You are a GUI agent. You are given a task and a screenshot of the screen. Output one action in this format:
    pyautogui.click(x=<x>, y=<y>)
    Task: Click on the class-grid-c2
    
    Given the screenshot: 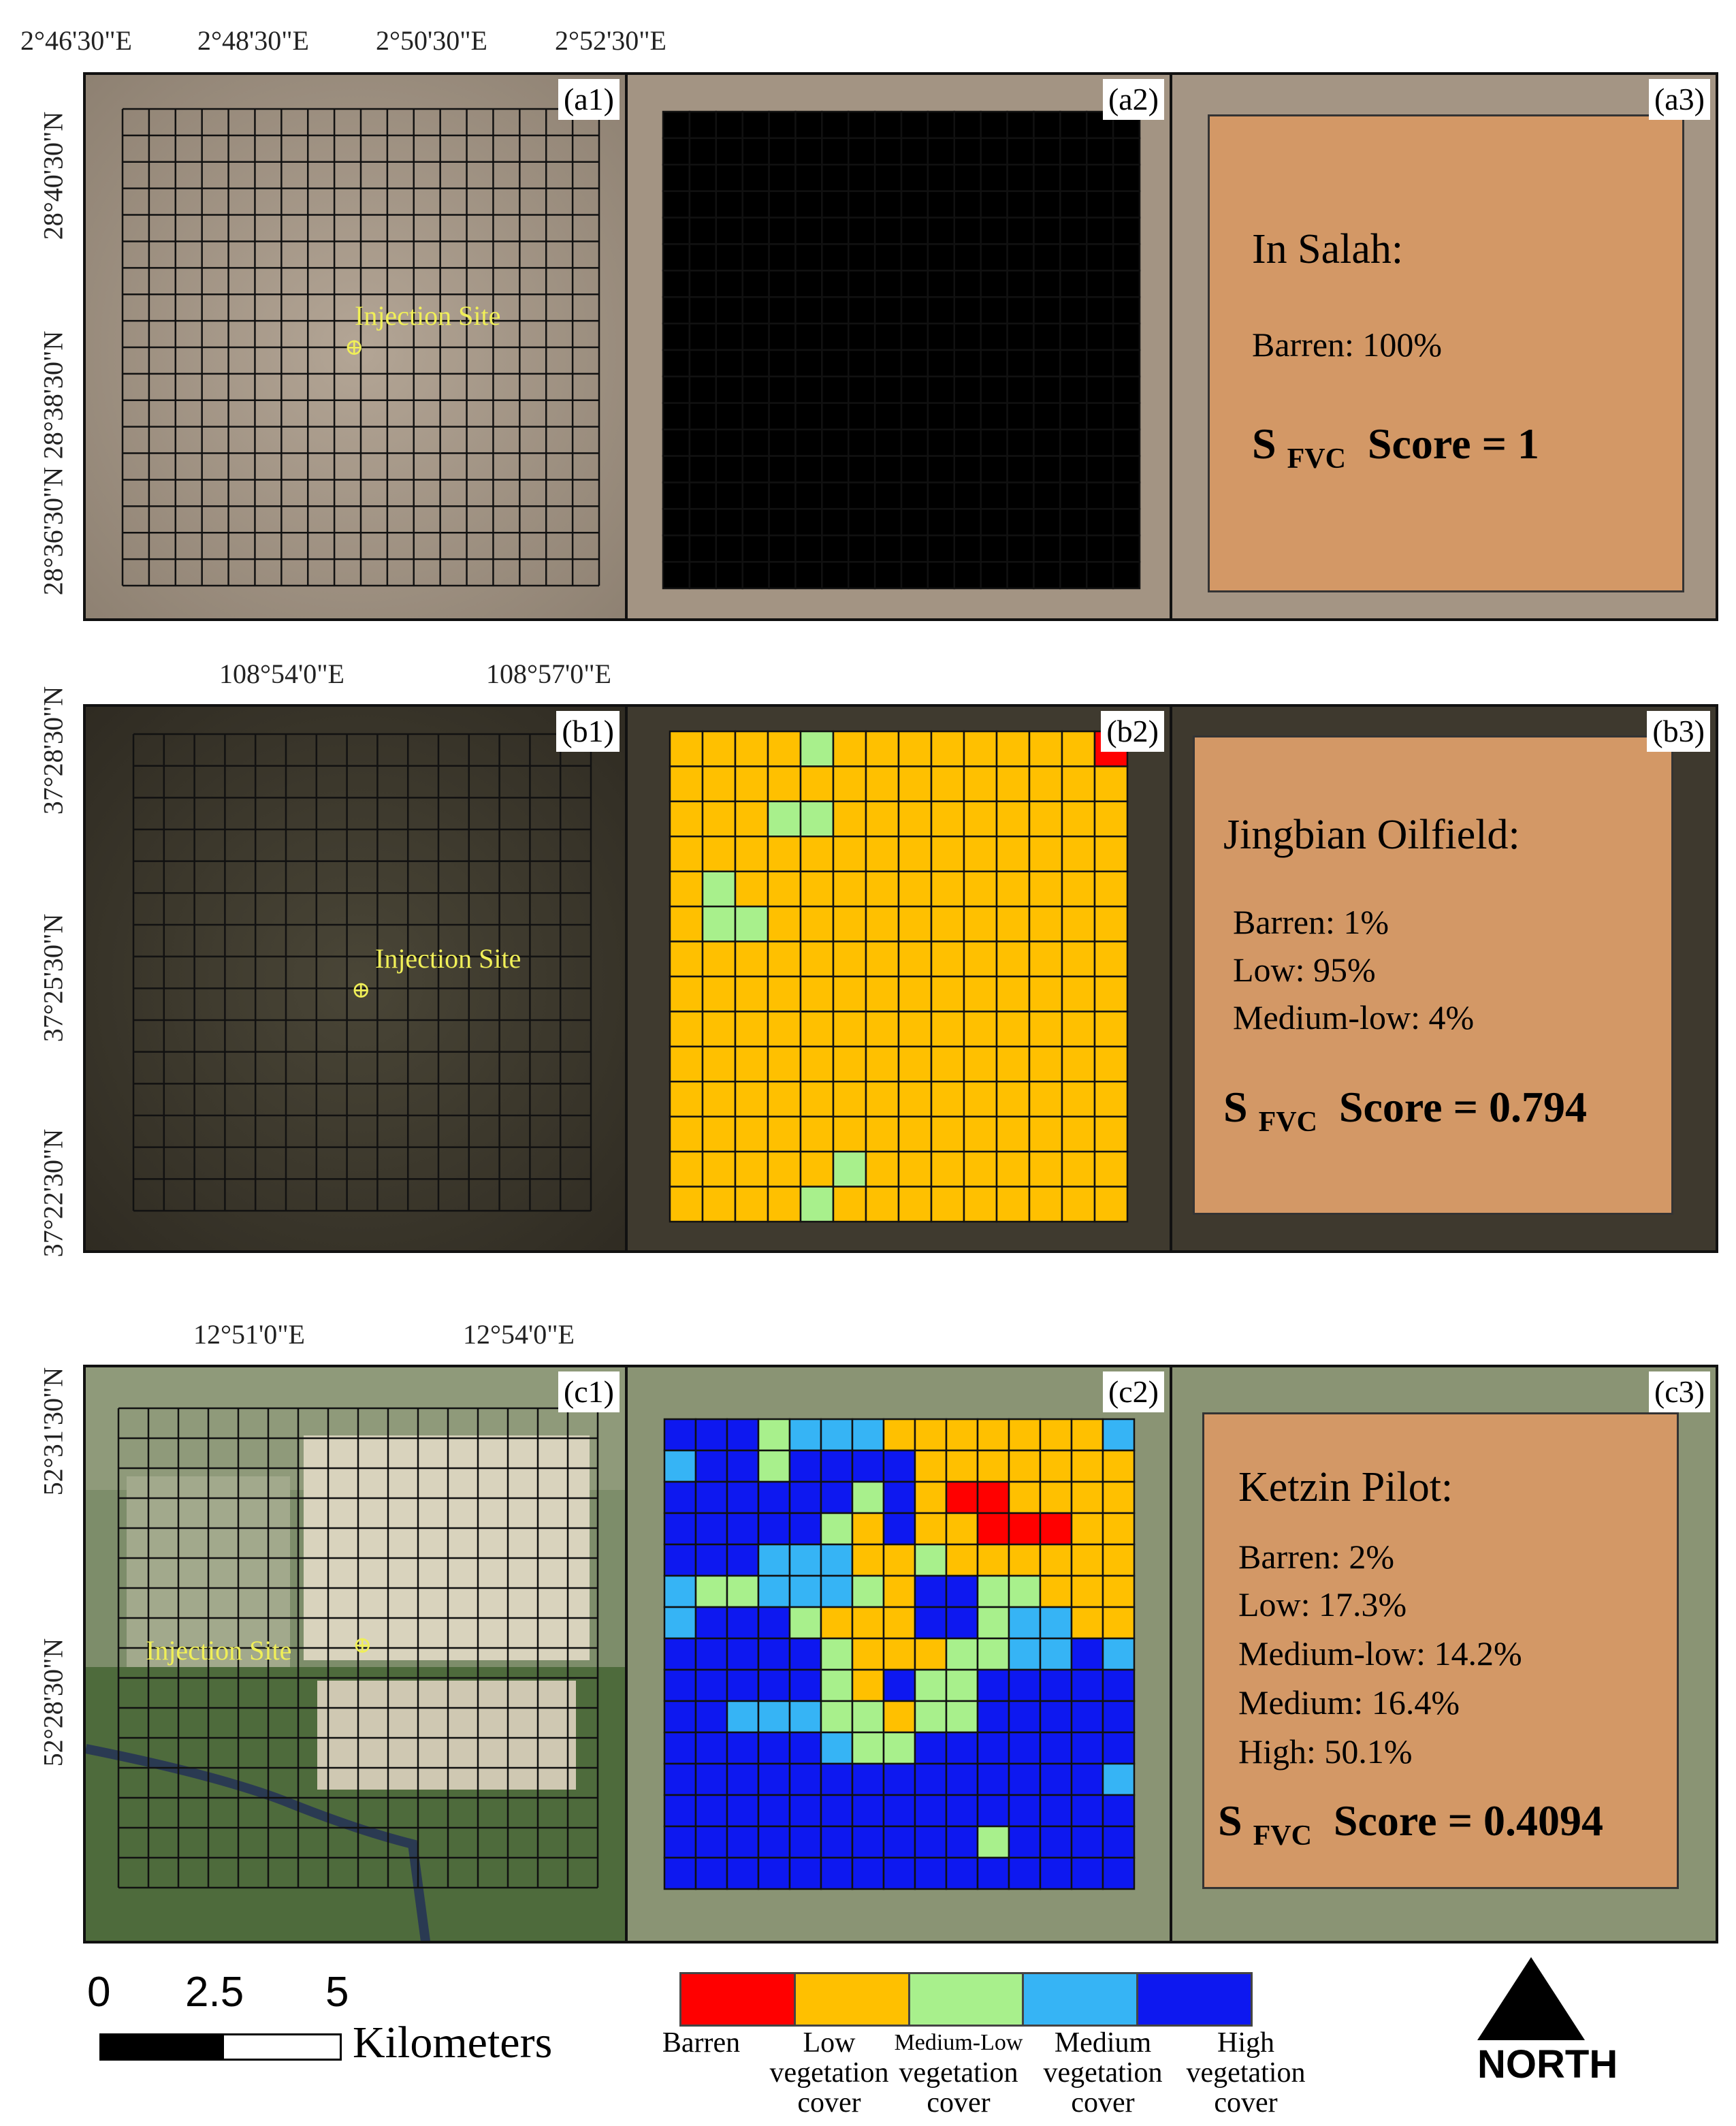 What is the action you would take?
    pyautogui.click(x=900, y=1654)
    